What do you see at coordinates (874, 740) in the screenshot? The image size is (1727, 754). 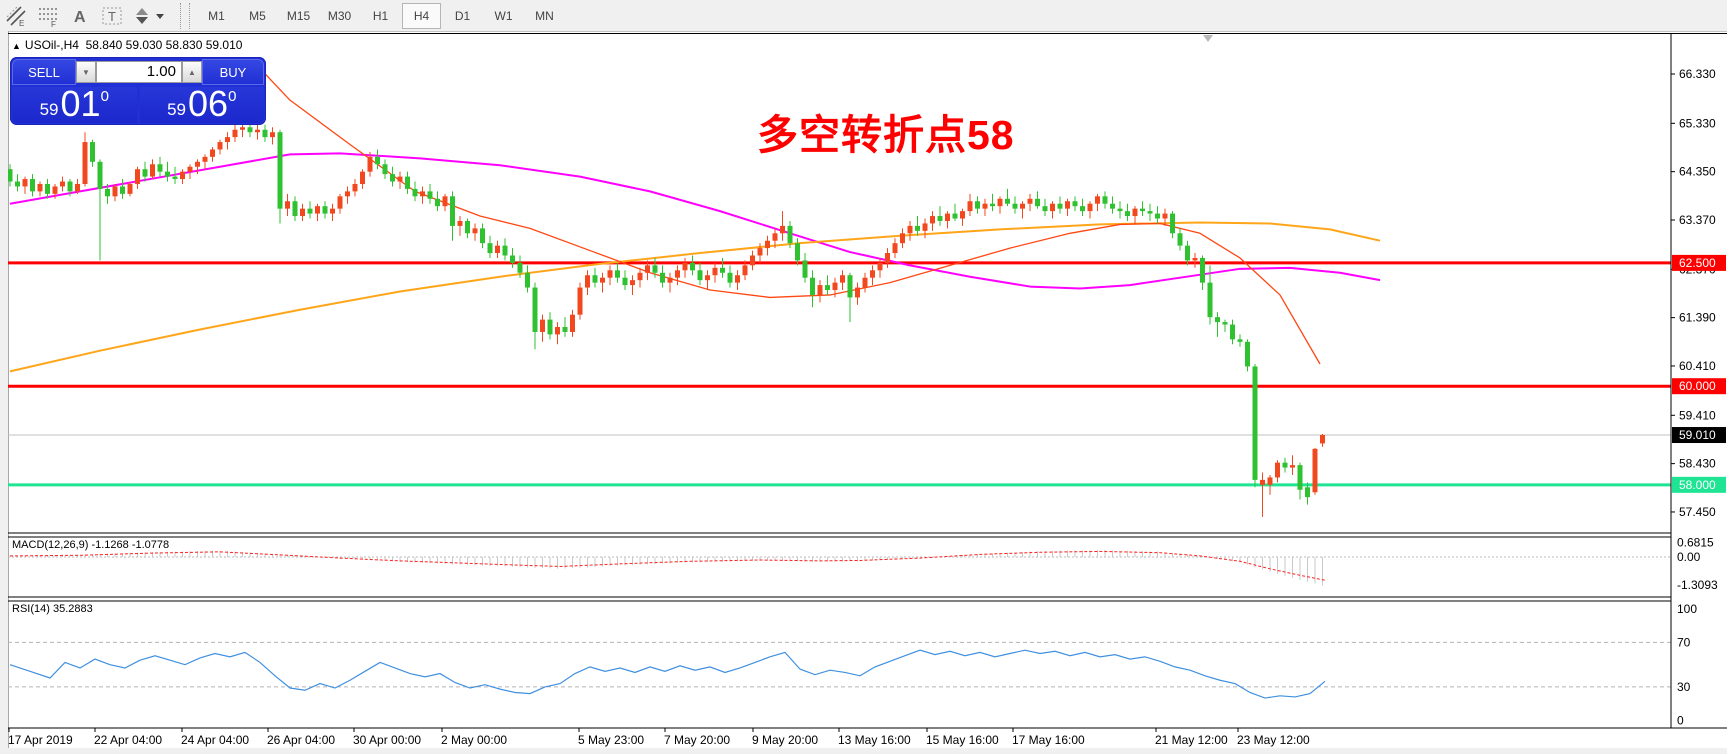 I see `time-tick-label: 13 May 16:00` at bounding box center [874, 740].